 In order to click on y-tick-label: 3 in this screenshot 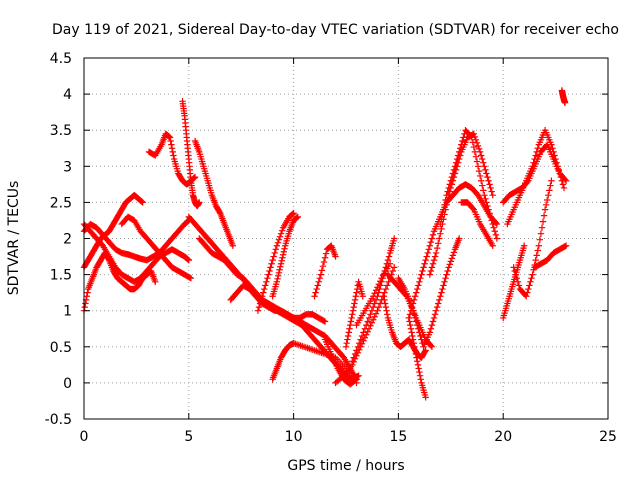, I will do `click(67, 167)`.